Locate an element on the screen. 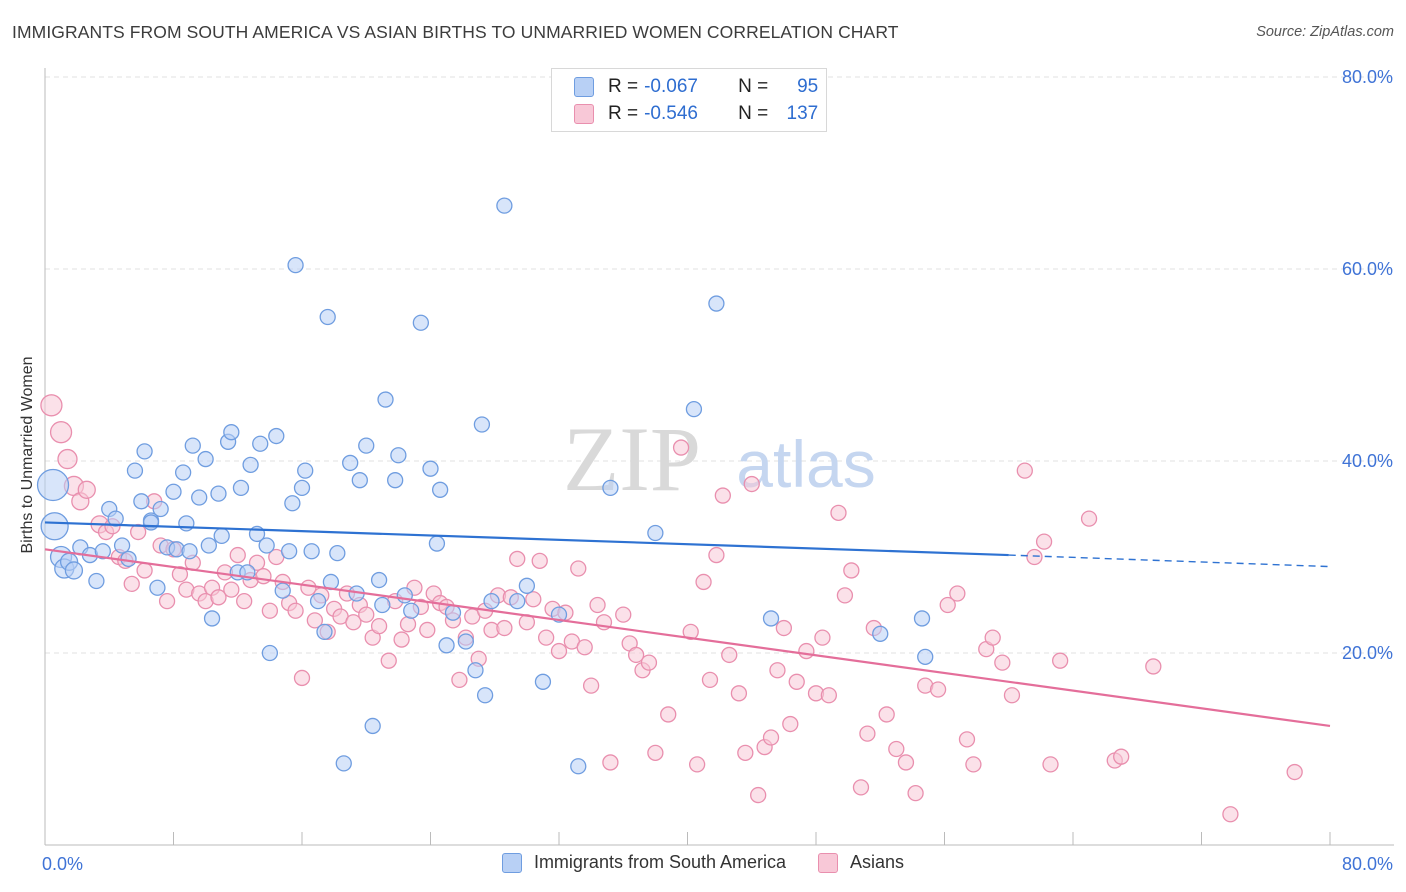 This screenshot has height=892, width=1406. y-tick-label: 40.0% is located at coordinates (1367, 461).